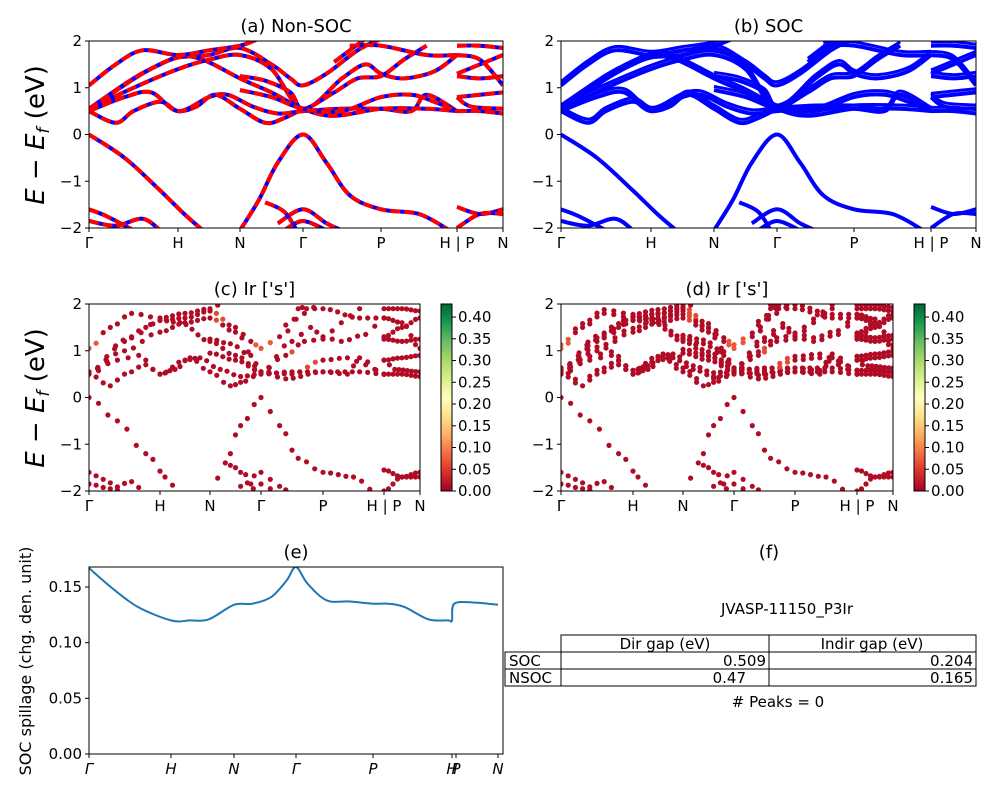 This screenshot has width=1000, height=800. Describe the element at coordinates (947, 426) in the screenshot. I see `colorbar-tick-label: 0.15` at that location.